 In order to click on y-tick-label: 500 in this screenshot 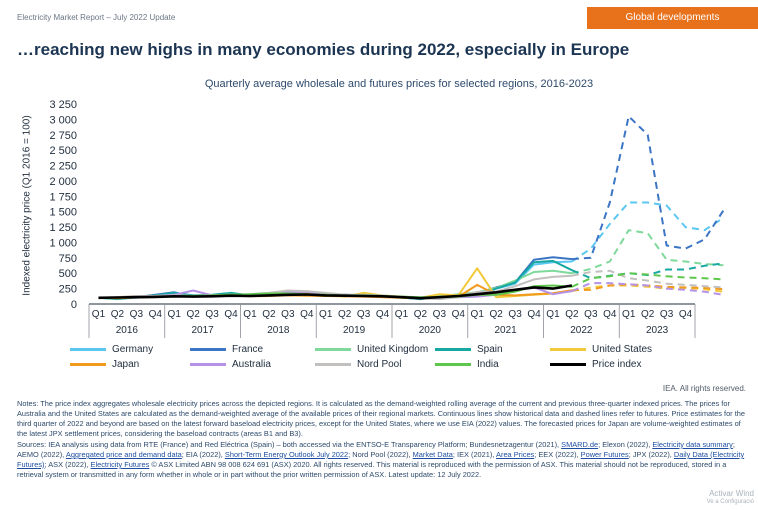, I will do `click(68, 274)`.